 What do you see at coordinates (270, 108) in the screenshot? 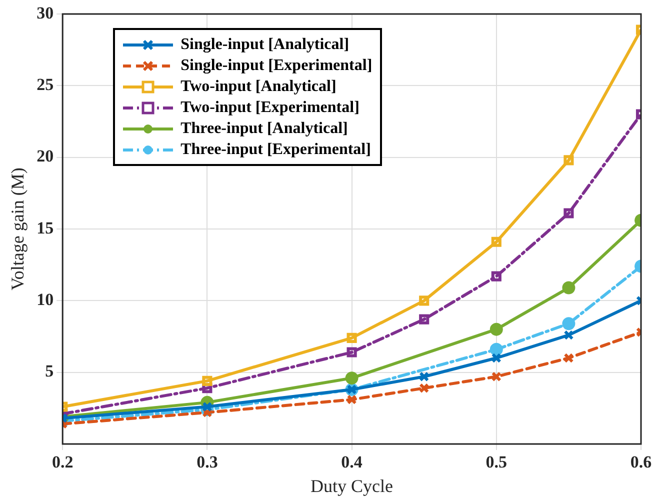
I see `legend-label: Two-input [Experimental]` at bounding box center [270, 108].